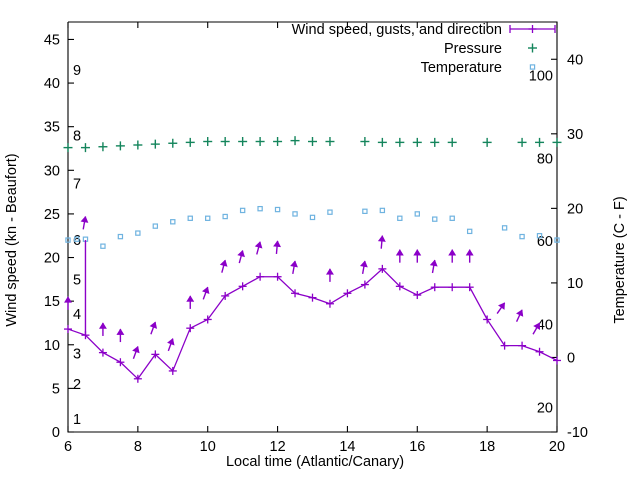  What do you see at coordinates (541, 77) in the screenshot?
I see `fahrenheit-label-100: 100` at bounding box center [541, 77].